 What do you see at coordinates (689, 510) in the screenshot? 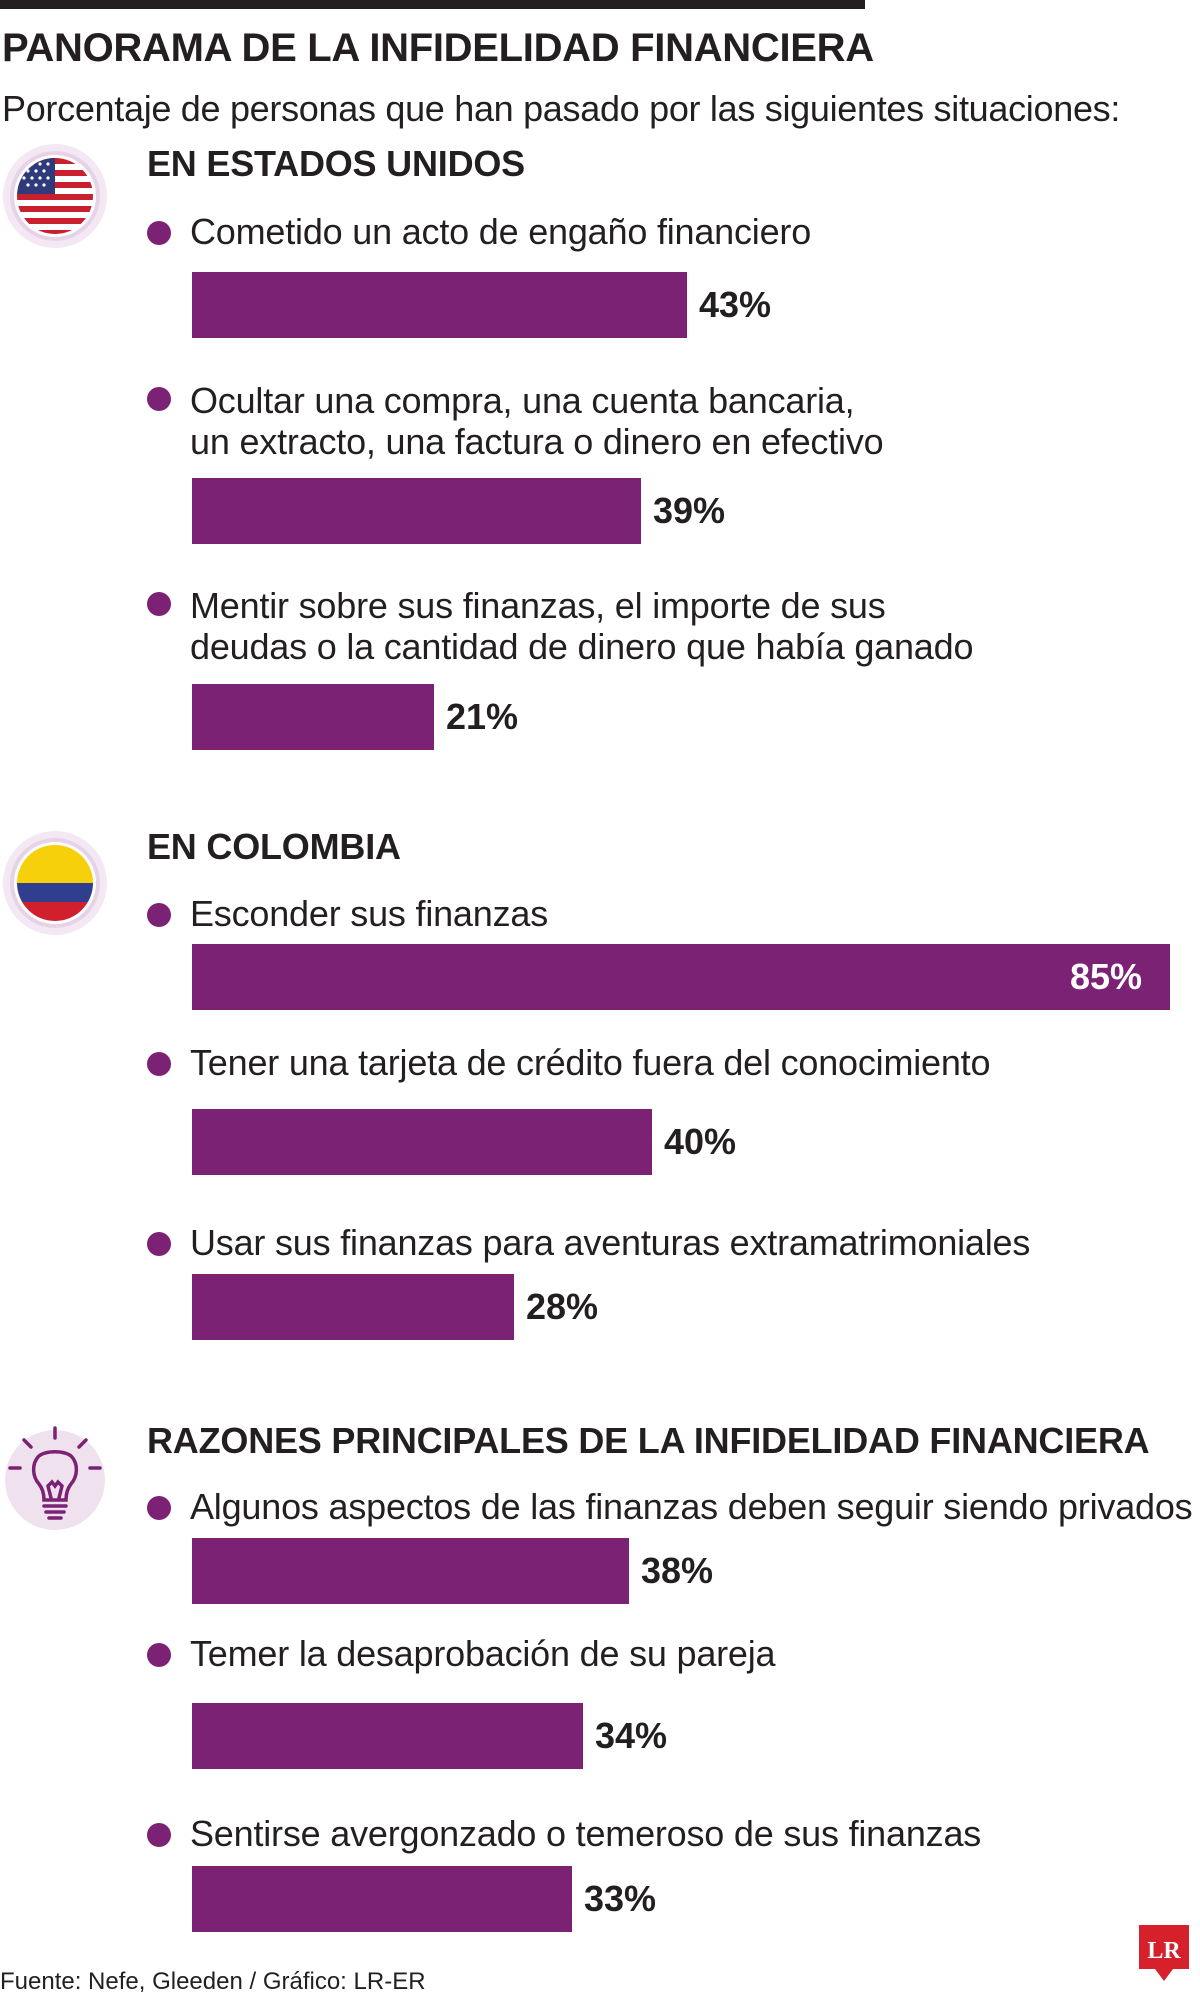
I see `value-label-us-ocultar: 39%` at bounding box center [689, 510].